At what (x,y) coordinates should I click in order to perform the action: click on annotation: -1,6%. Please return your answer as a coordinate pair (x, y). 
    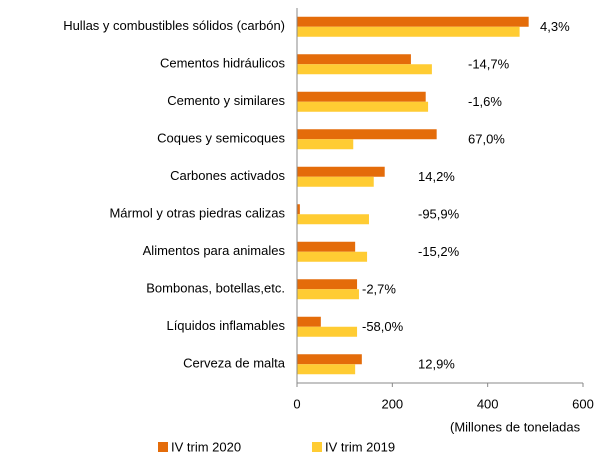
    Looking at the image, I should click on (485, 101).